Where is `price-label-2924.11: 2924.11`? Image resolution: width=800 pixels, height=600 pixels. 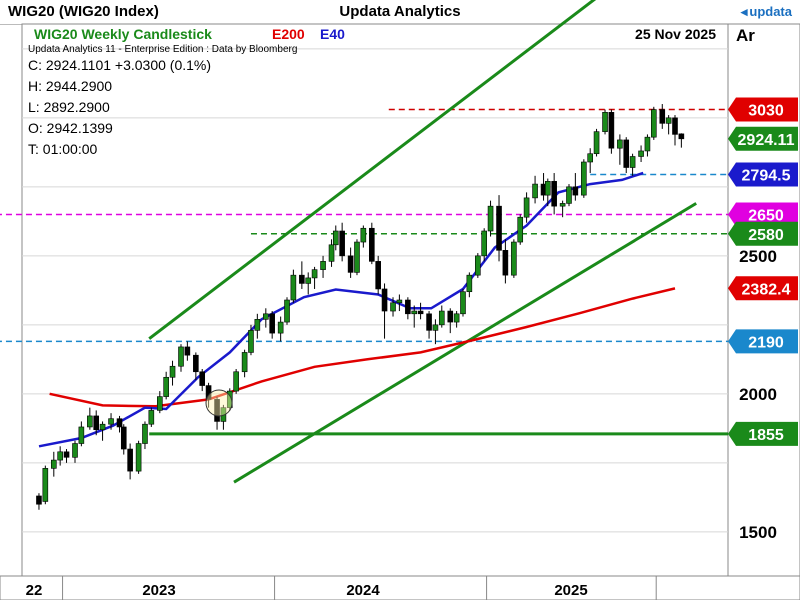
price-label-2924.11: 2924.11 is located at coordinates (763, 138).